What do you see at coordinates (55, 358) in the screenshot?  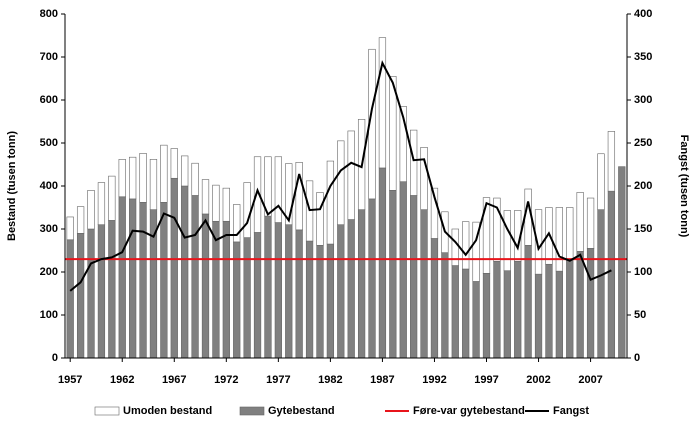 I see `y-tick-label: 0` at bounding box center [55, 358].